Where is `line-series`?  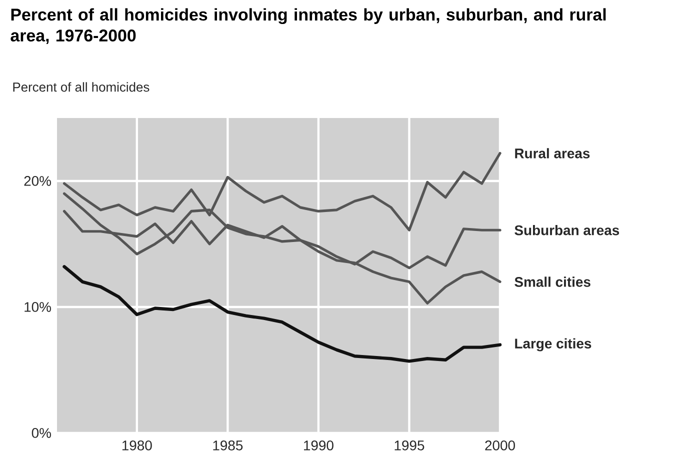 line-series is located at coordinates (282, 314).